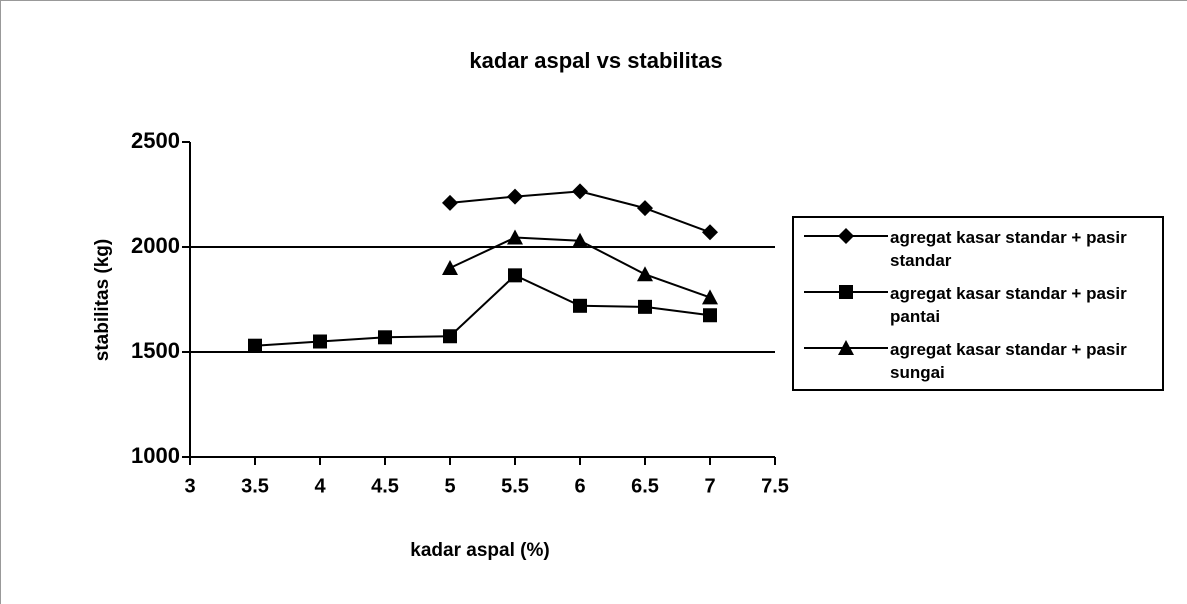  What do you see at coordinates (155, 140) in the screenshot?
I see `y-tick-label: 2500` at bounding box center [155, 140].